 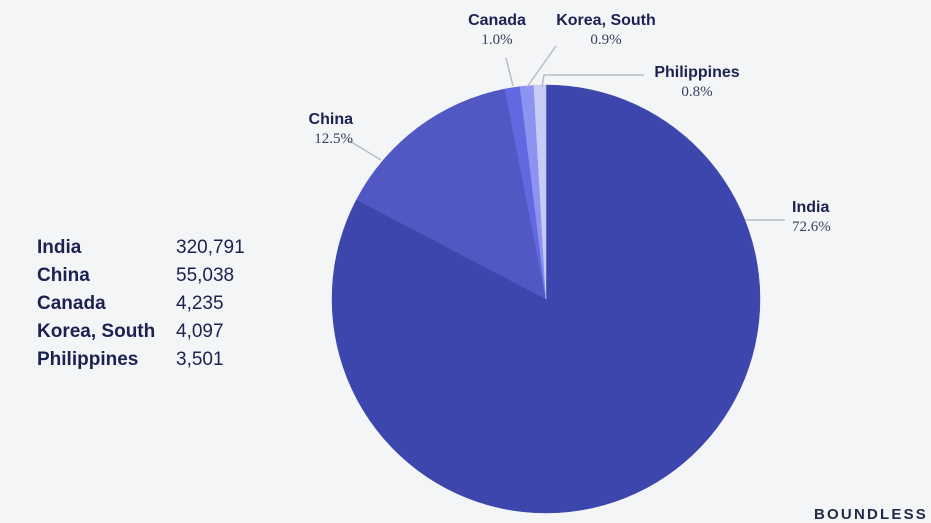 I want to click on country-name: Canada, so click(x=71, y=303).